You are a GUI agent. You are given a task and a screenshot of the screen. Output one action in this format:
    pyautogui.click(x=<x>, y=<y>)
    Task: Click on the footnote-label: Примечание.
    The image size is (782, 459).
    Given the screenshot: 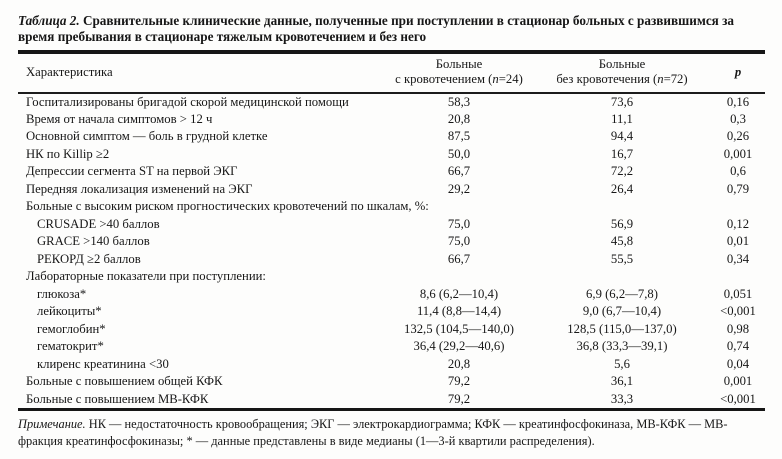 What is the action you would take?
    pyautogui.click(x=52, y=424)
    